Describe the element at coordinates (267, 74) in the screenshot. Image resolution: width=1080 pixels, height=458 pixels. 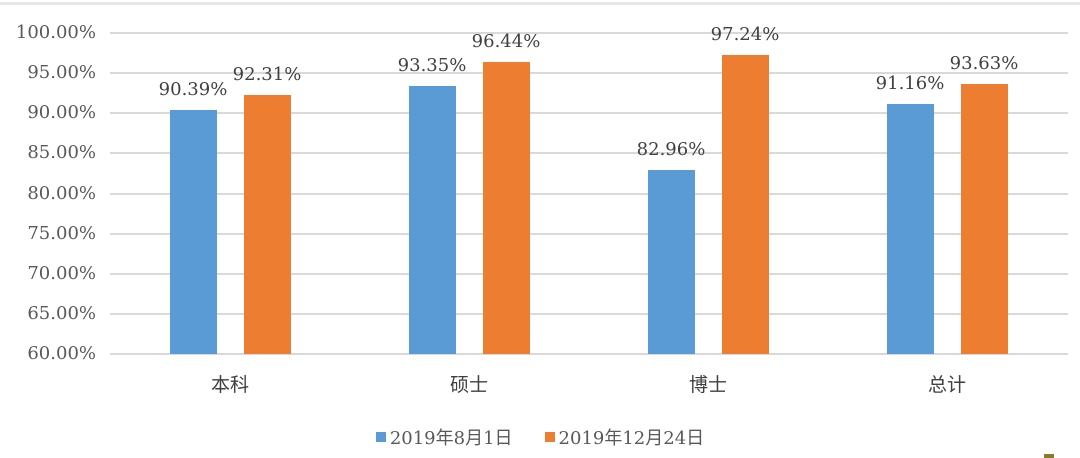
I see `data-label: 92.31%` at that location.